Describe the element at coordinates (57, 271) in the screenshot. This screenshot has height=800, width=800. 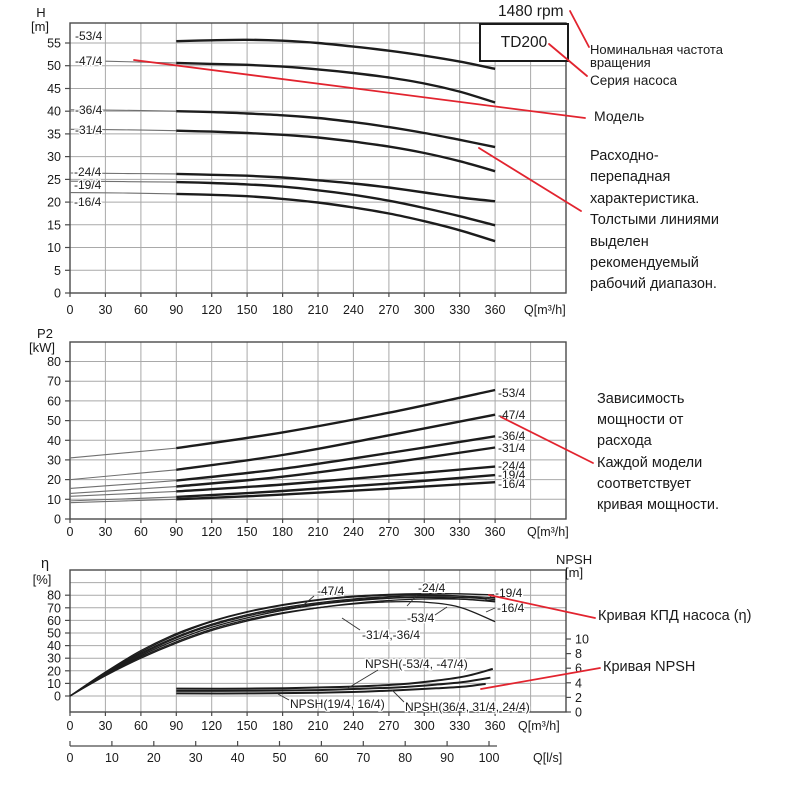
I see `y-tick-label: 5` at that location.